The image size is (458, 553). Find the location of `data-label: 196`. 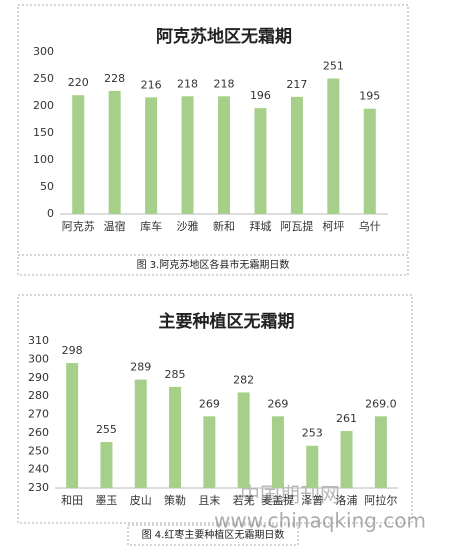

data-label: 196 is located at coordinates (260, 95).